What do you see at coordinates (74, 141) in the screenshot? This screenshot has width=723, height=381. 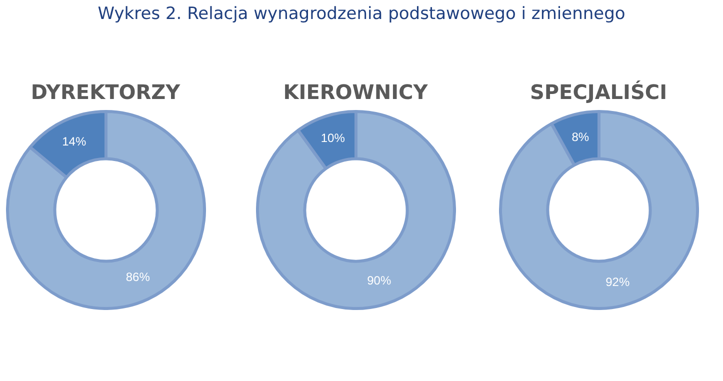 I see `data-label: 14%` at bounding box center [74, 141].